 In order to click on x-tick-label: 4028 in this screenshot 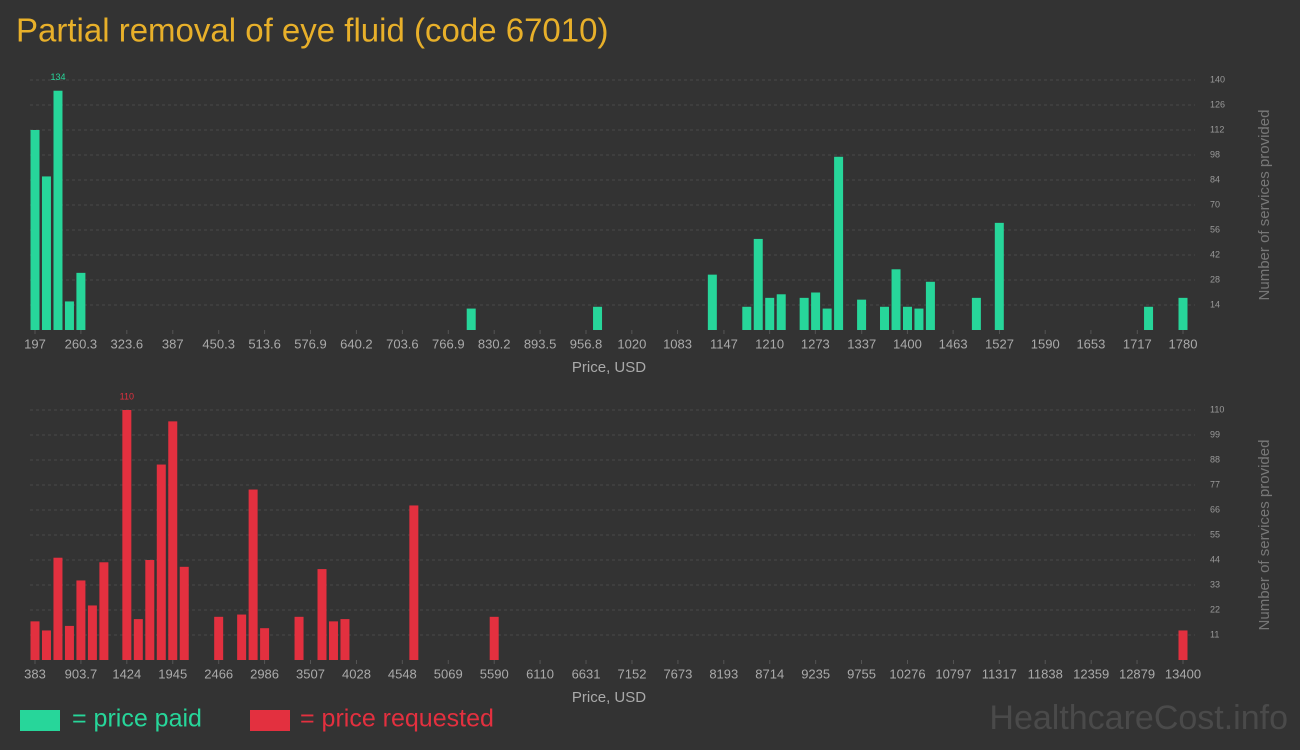, I will do `click(356, 673)`.